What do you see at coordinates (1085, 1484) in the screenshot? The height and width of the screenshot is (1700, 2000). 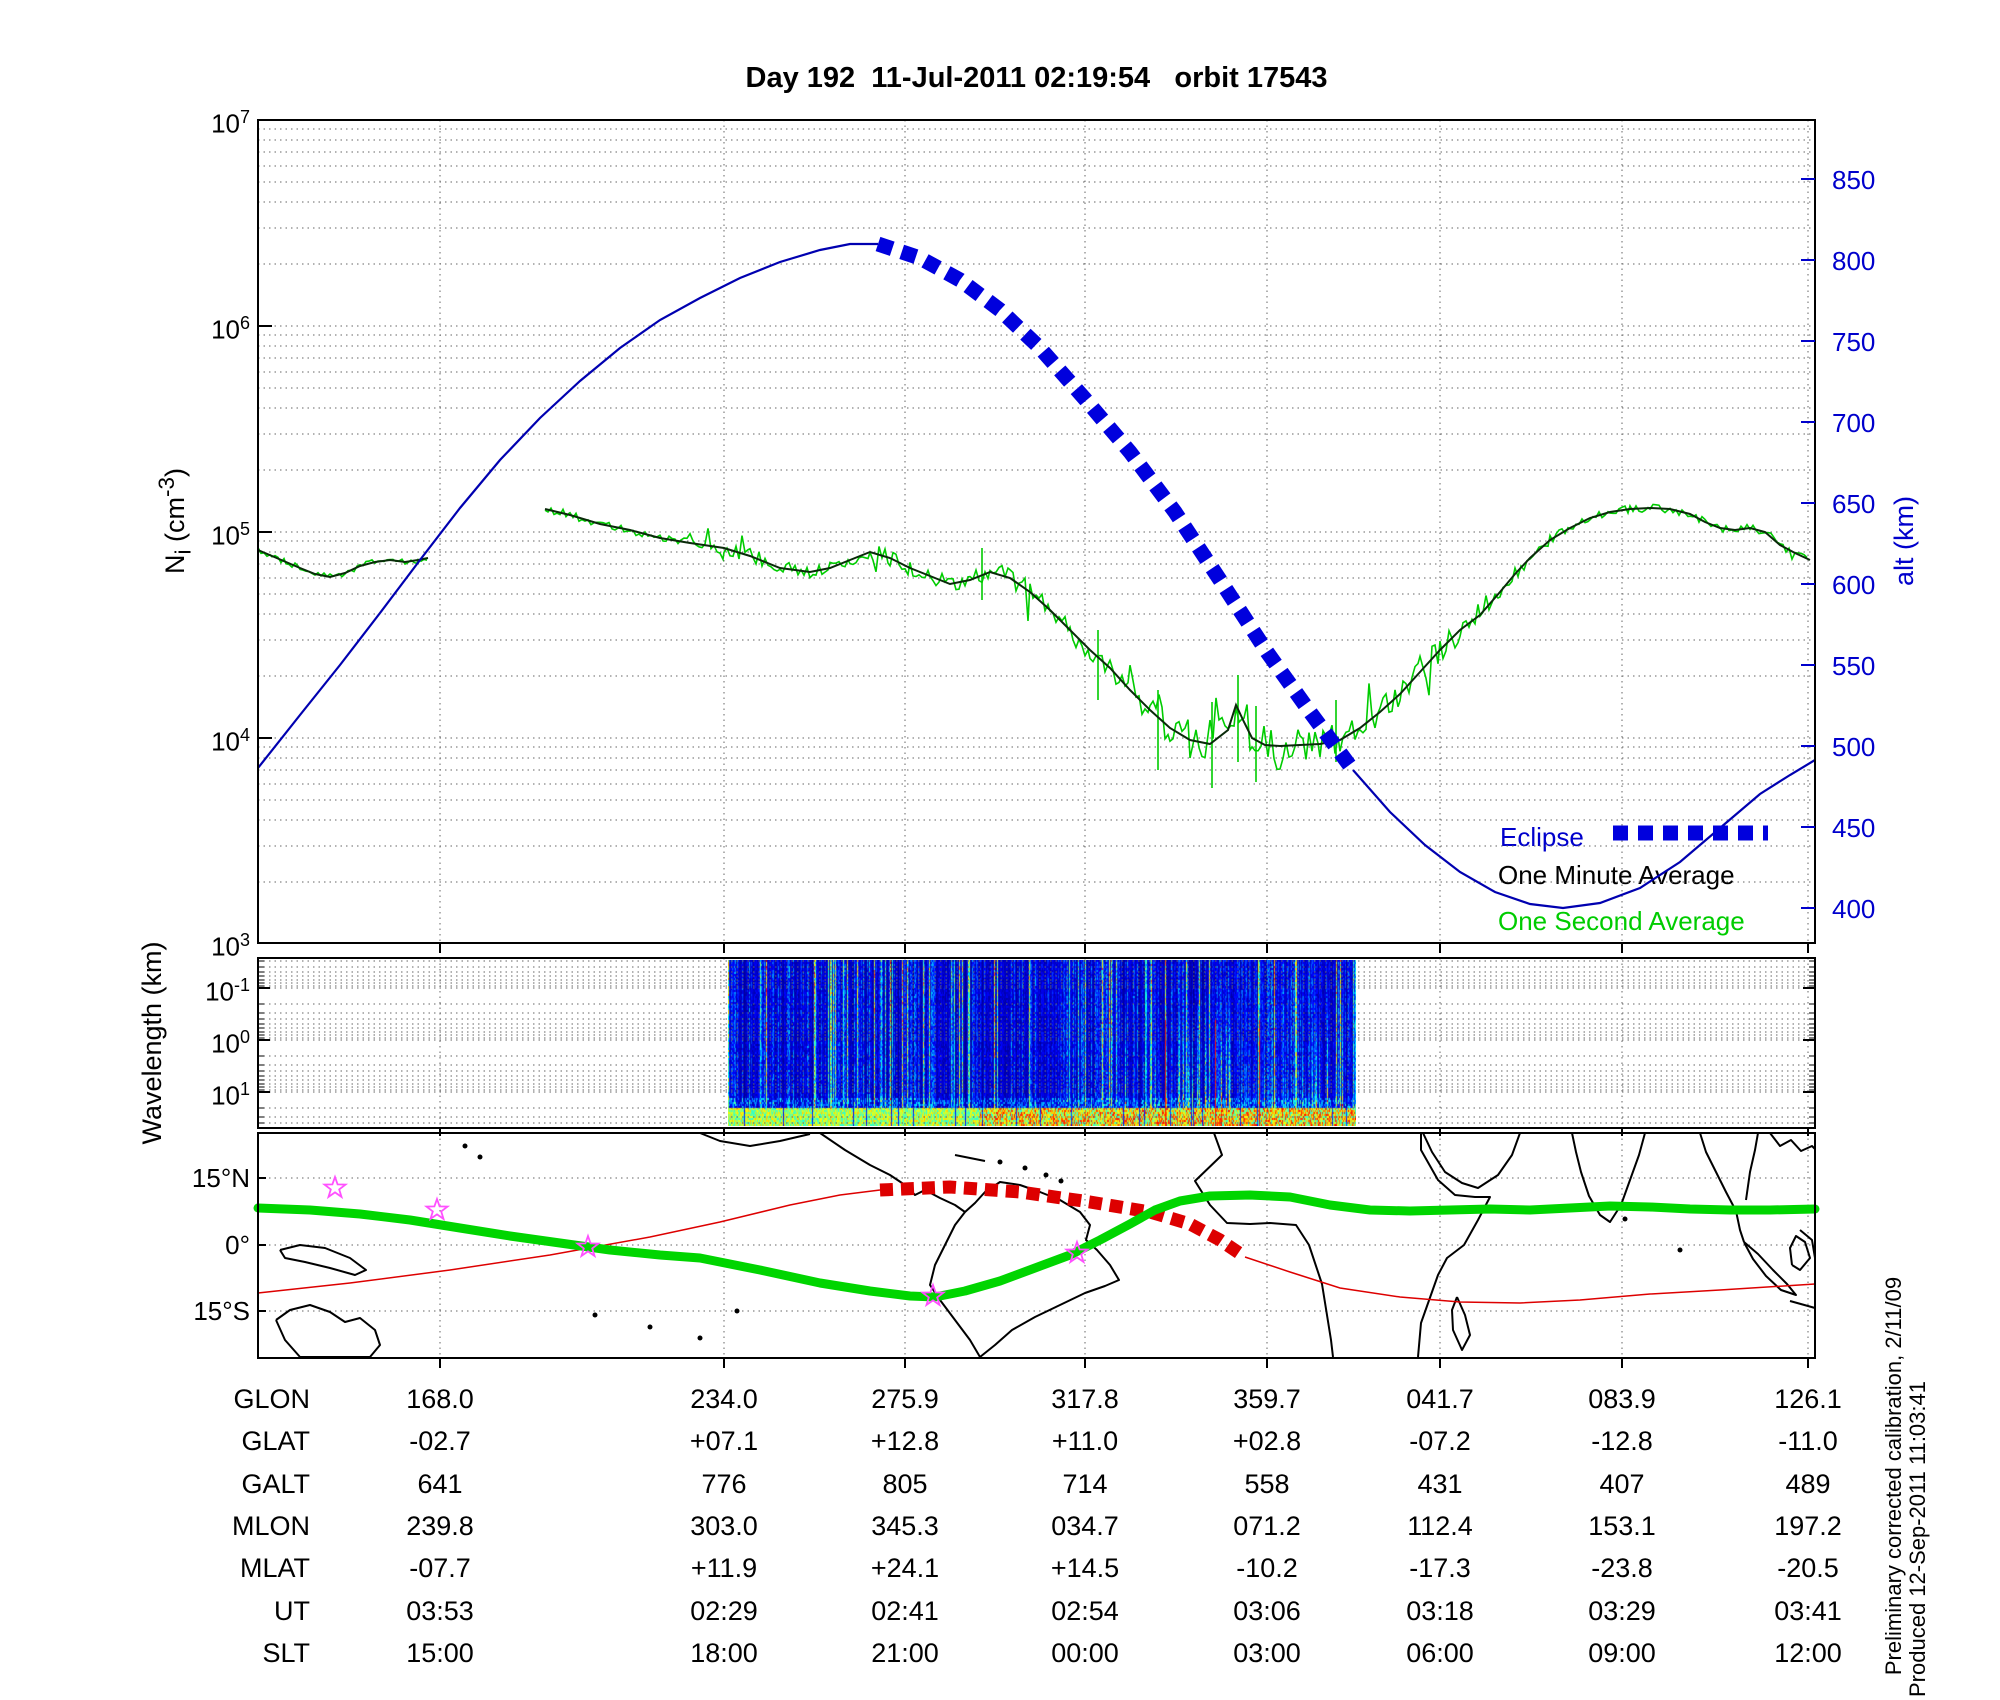 I see `table-cell: 714` at bounding box center [1085, 1484].